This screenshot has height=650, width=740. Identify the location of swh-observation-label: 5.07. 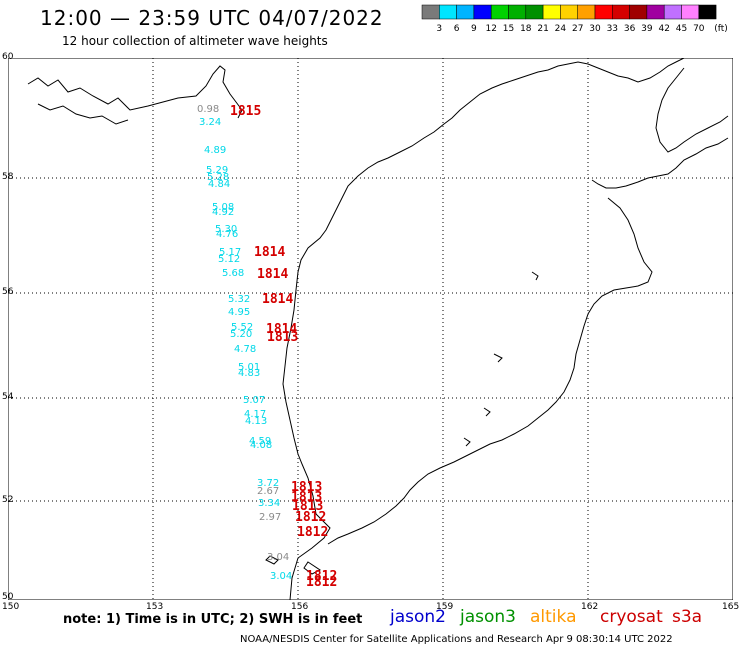
(254, 400).